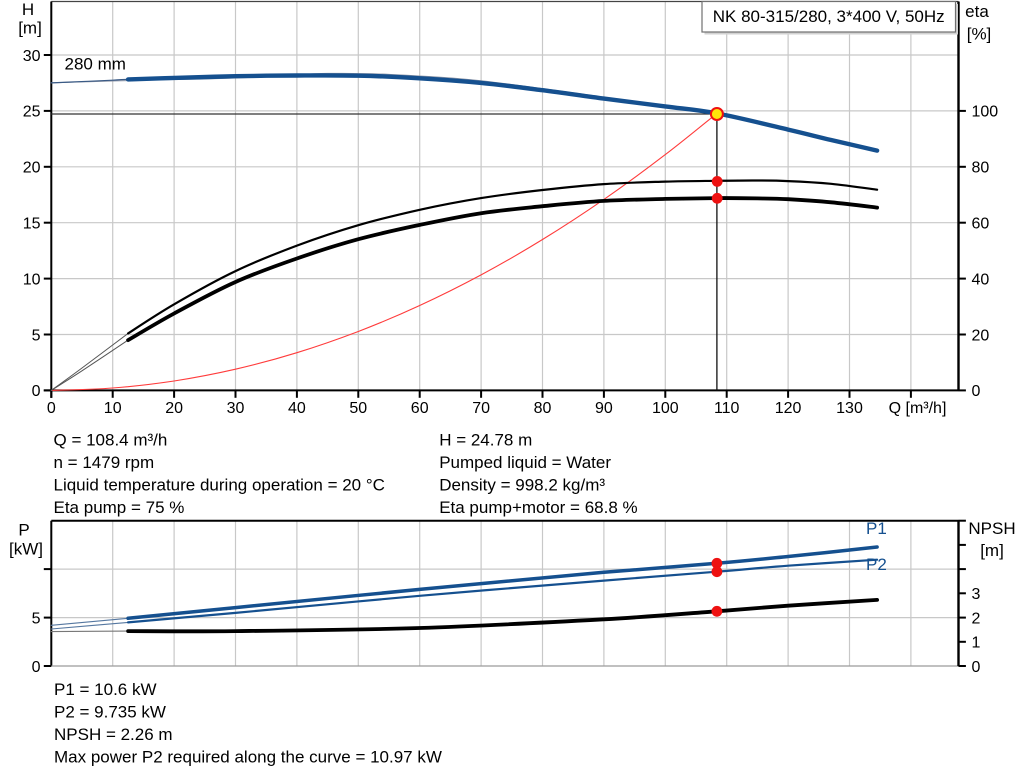  I want to click on svg-text: 110, so click(727, 408).